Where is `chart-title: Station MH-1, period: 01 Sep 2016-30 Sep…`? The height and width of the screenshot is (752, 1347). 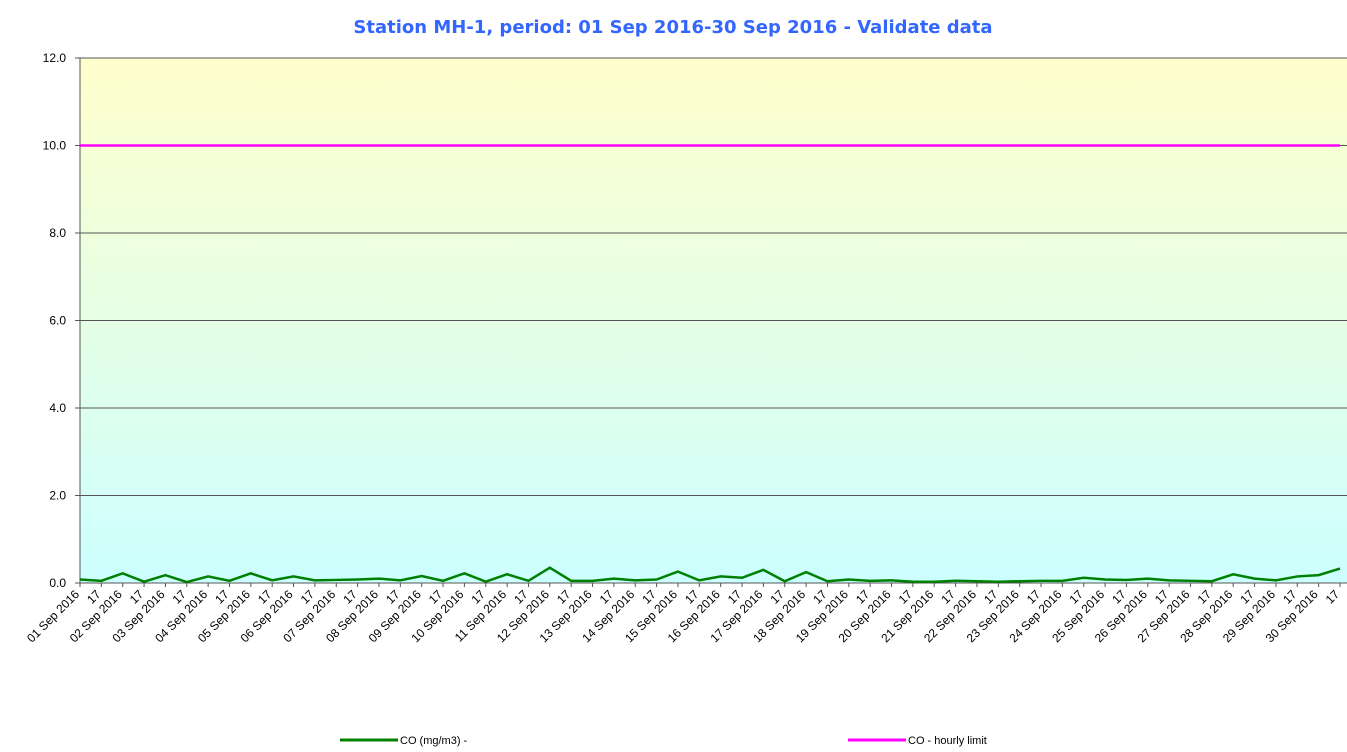
chart-title: Station MH-1, period: 01 Sep 2016-30 Sep… is located at coordinates (672, 27).